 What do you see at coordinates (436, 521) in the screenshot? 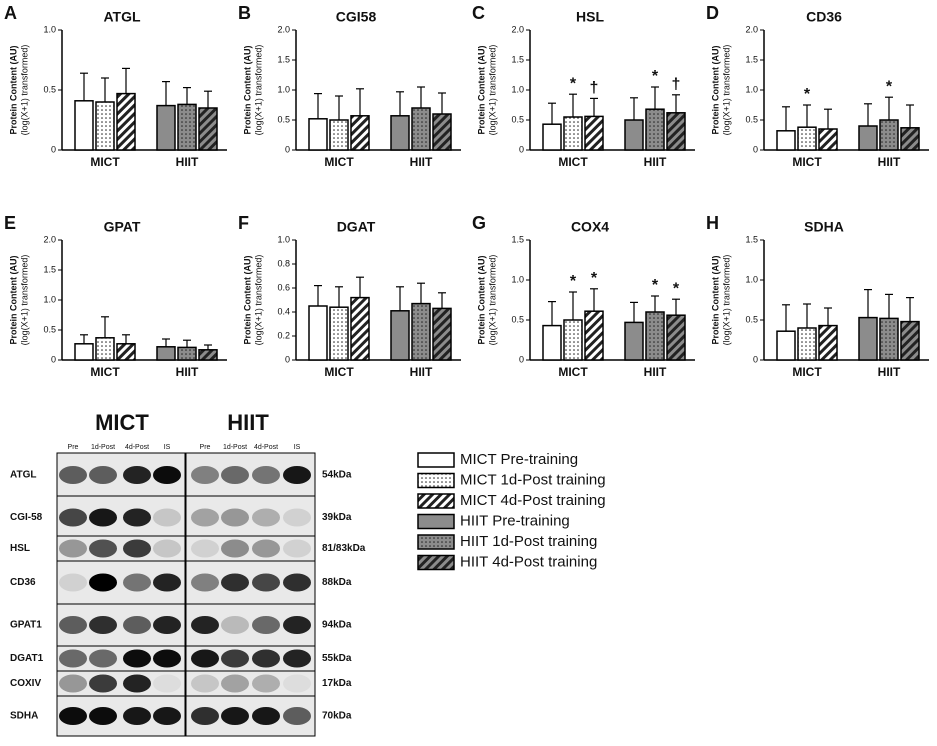
I see `legend-swatch` at bounding box center [436, 521].